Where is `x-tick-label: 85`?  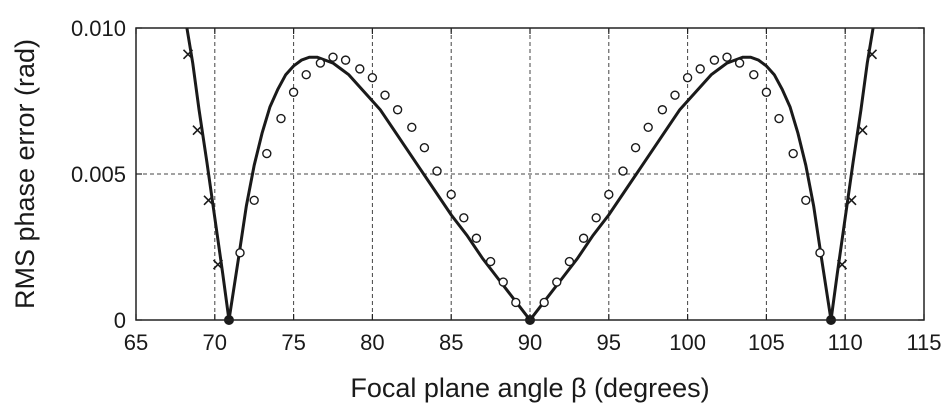
x-tick-label: 85 is located at coordinates (451, 342).